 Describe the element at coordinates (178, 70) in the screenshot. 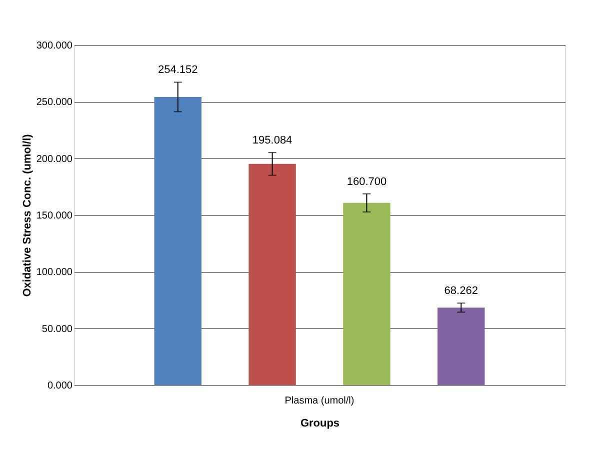

I see `data-label: 254.152` at that location.